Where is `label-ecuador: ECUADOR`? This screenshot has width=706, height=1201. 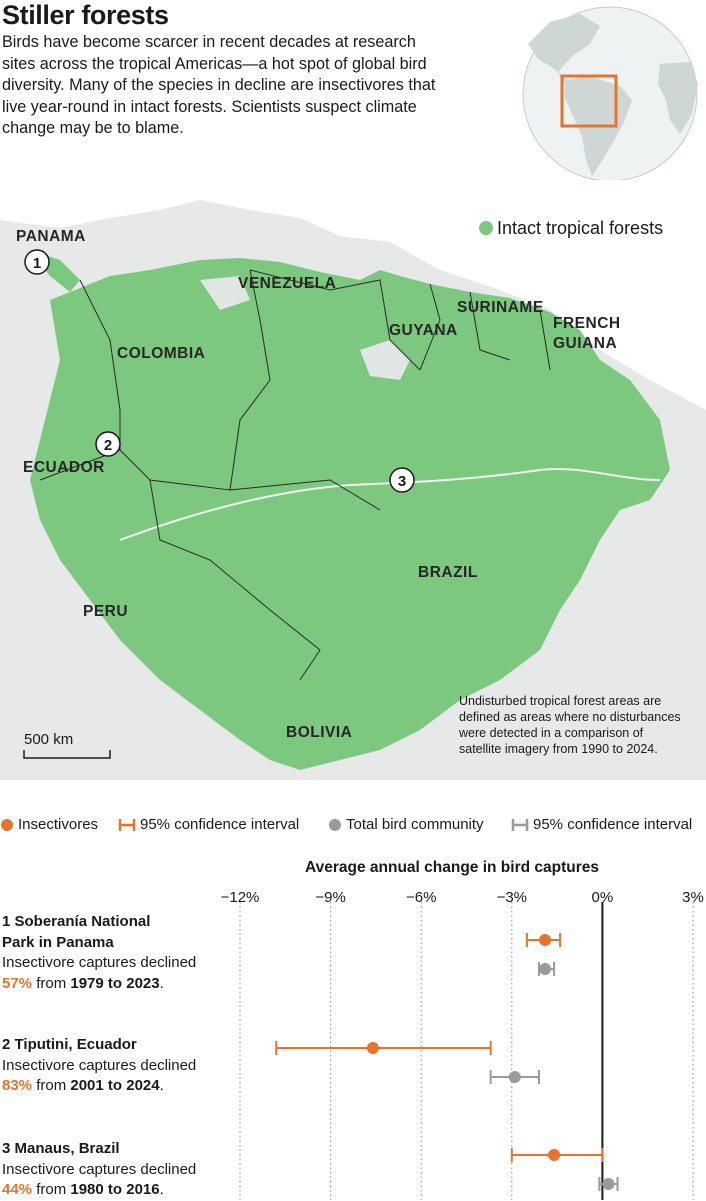 label-ecuador: ECUADOR is located at coordinates (64, 467).